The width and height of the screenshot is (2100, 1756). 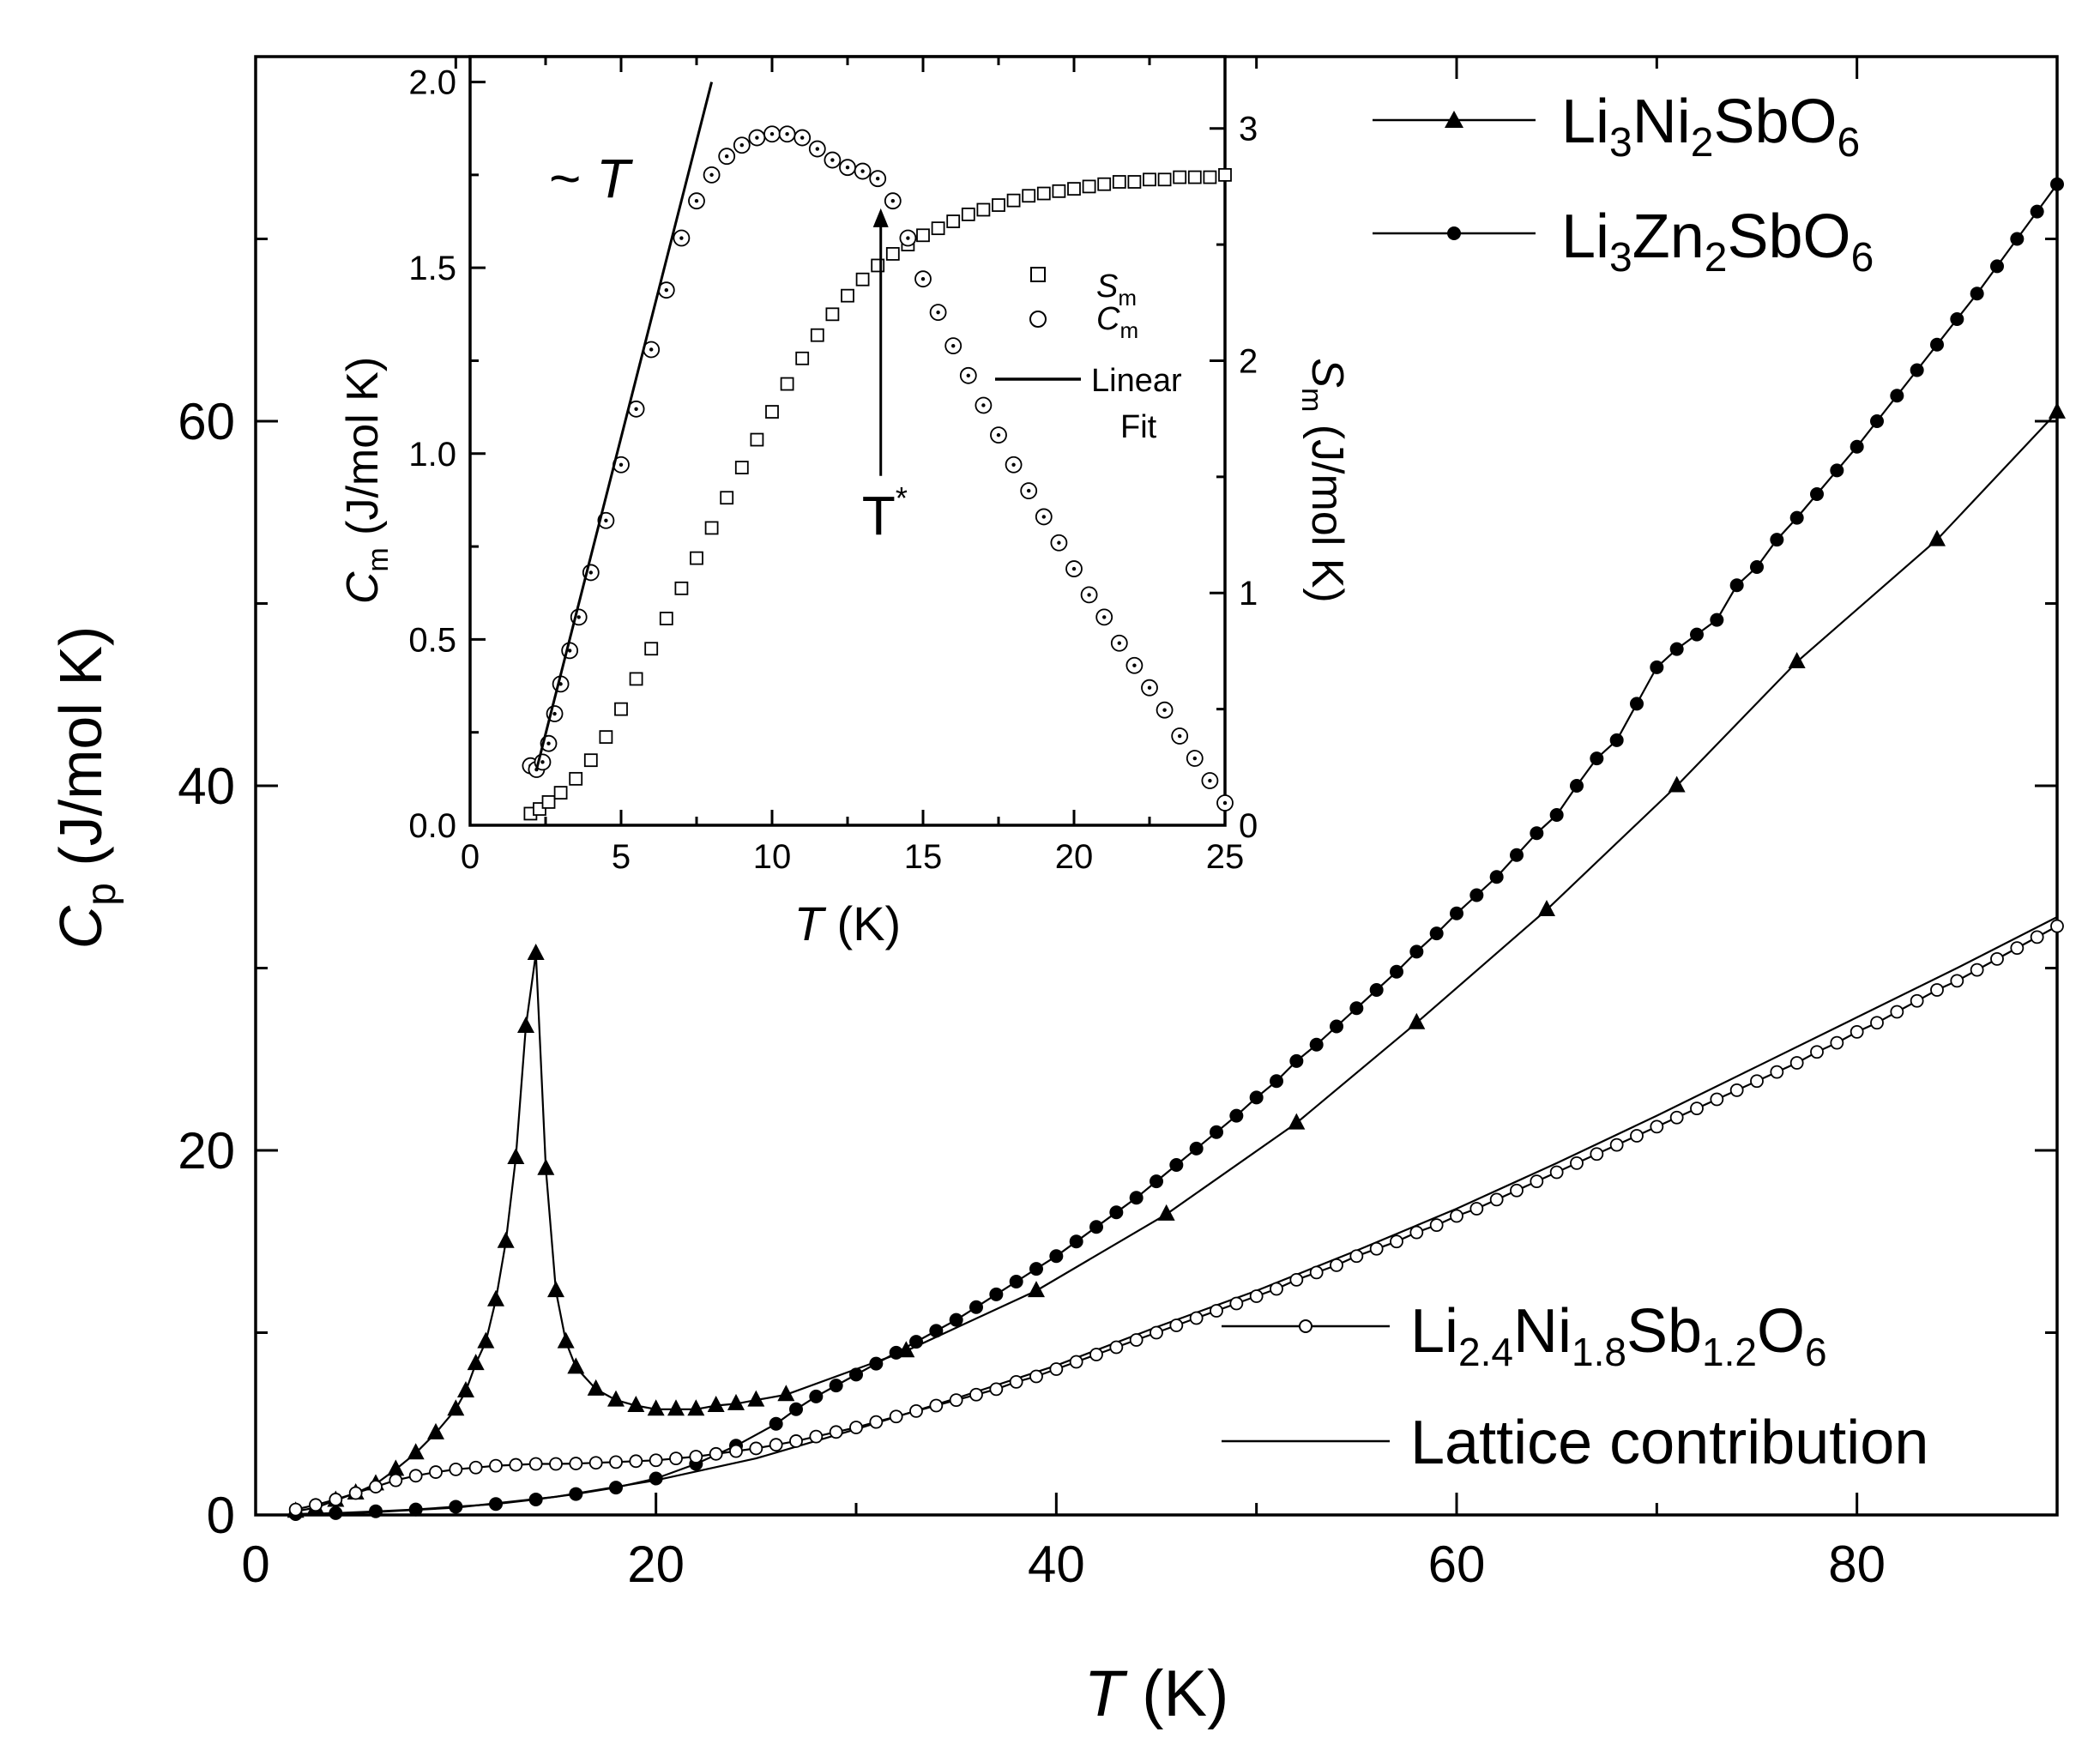 What do you see at coordinates (470, 857) in the screenshot?
I see `inset-x-tick-label: 0` at bounding box center [470, 857].